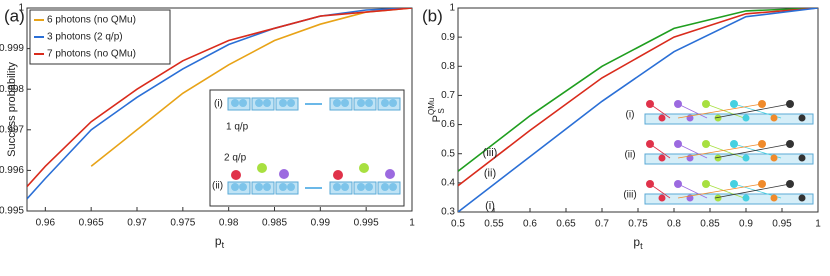 The width and height of the screenshot is (830, 276). I want to click on y-axis-label-sub: S, so click(441, 110).